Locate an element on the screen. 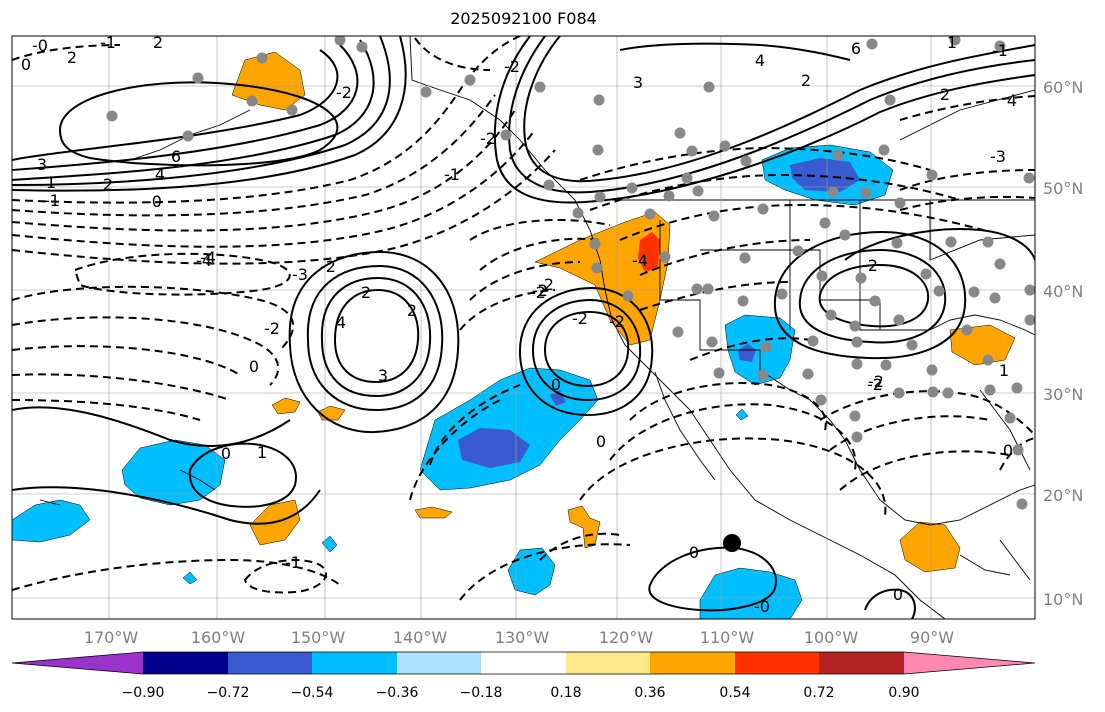 The height and width of the screenshot is (712, 1105). lat-tick: 60°N is located at coordinates (1063, 87).